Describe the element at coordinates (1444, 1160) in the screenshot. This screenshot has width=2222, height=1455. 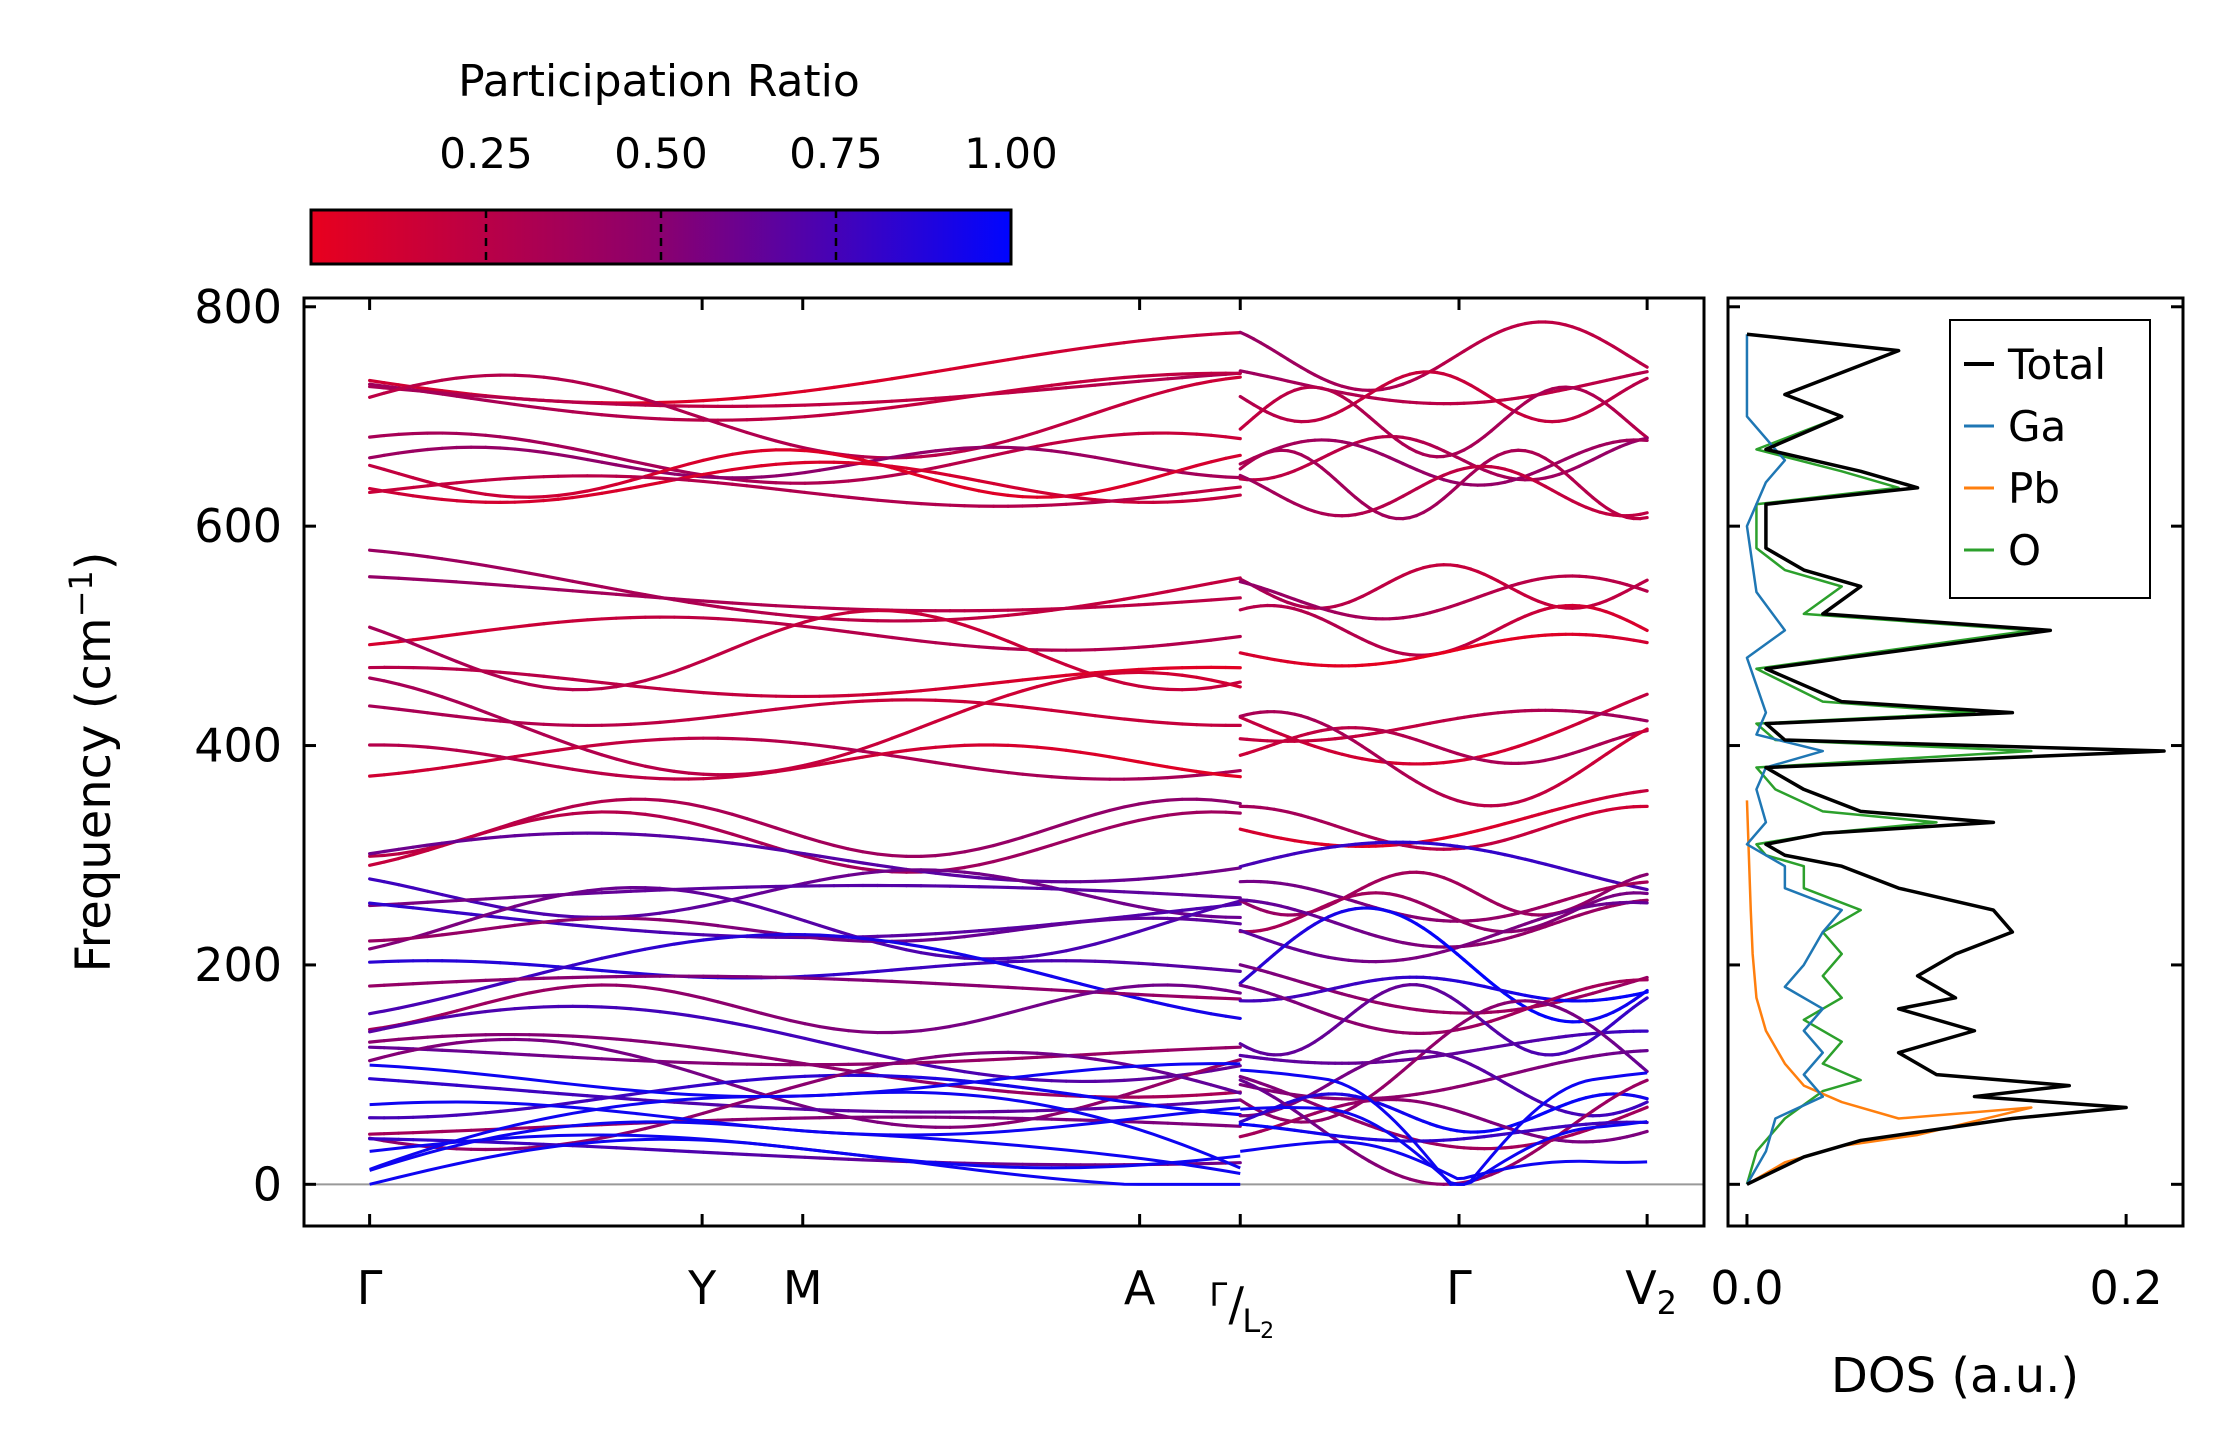
I see `acoustic-branch` at that location.